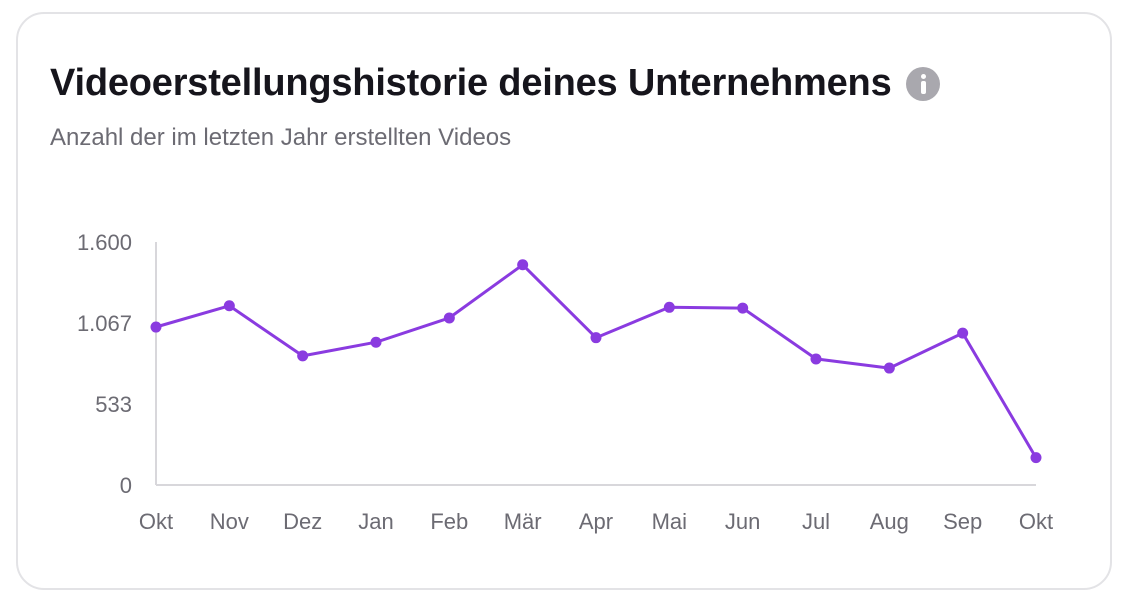 The width and height of the screenshot is (1132, 608). I want to click on x-tick-label: Mär, so click(523, 521).